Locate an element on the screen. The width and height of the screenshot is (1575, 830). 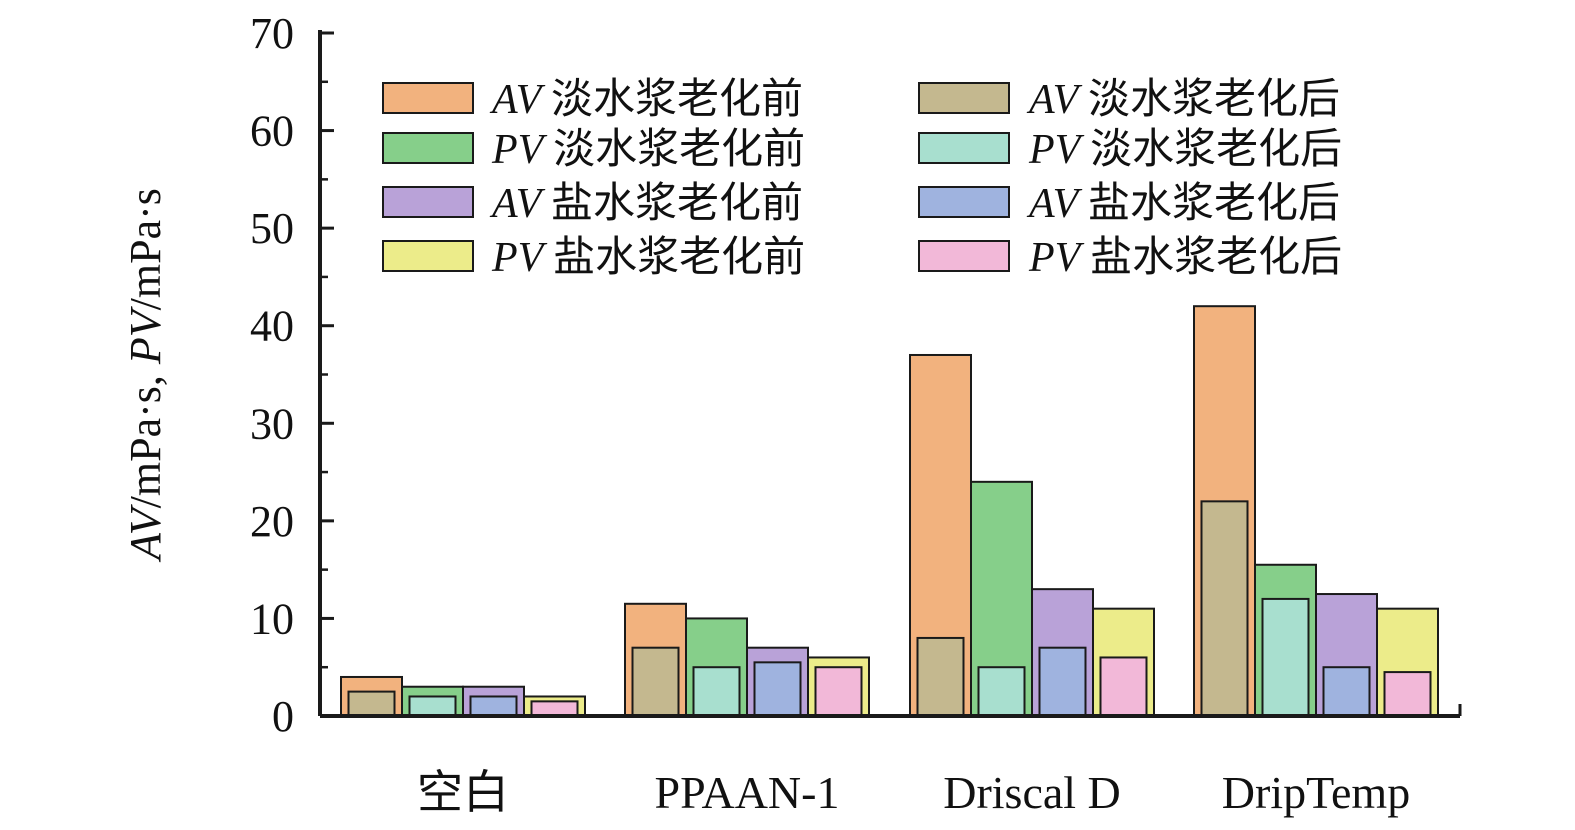
legend-label-suffix-7: 盐水浆老化后 is located at coordinates (1216, 258).